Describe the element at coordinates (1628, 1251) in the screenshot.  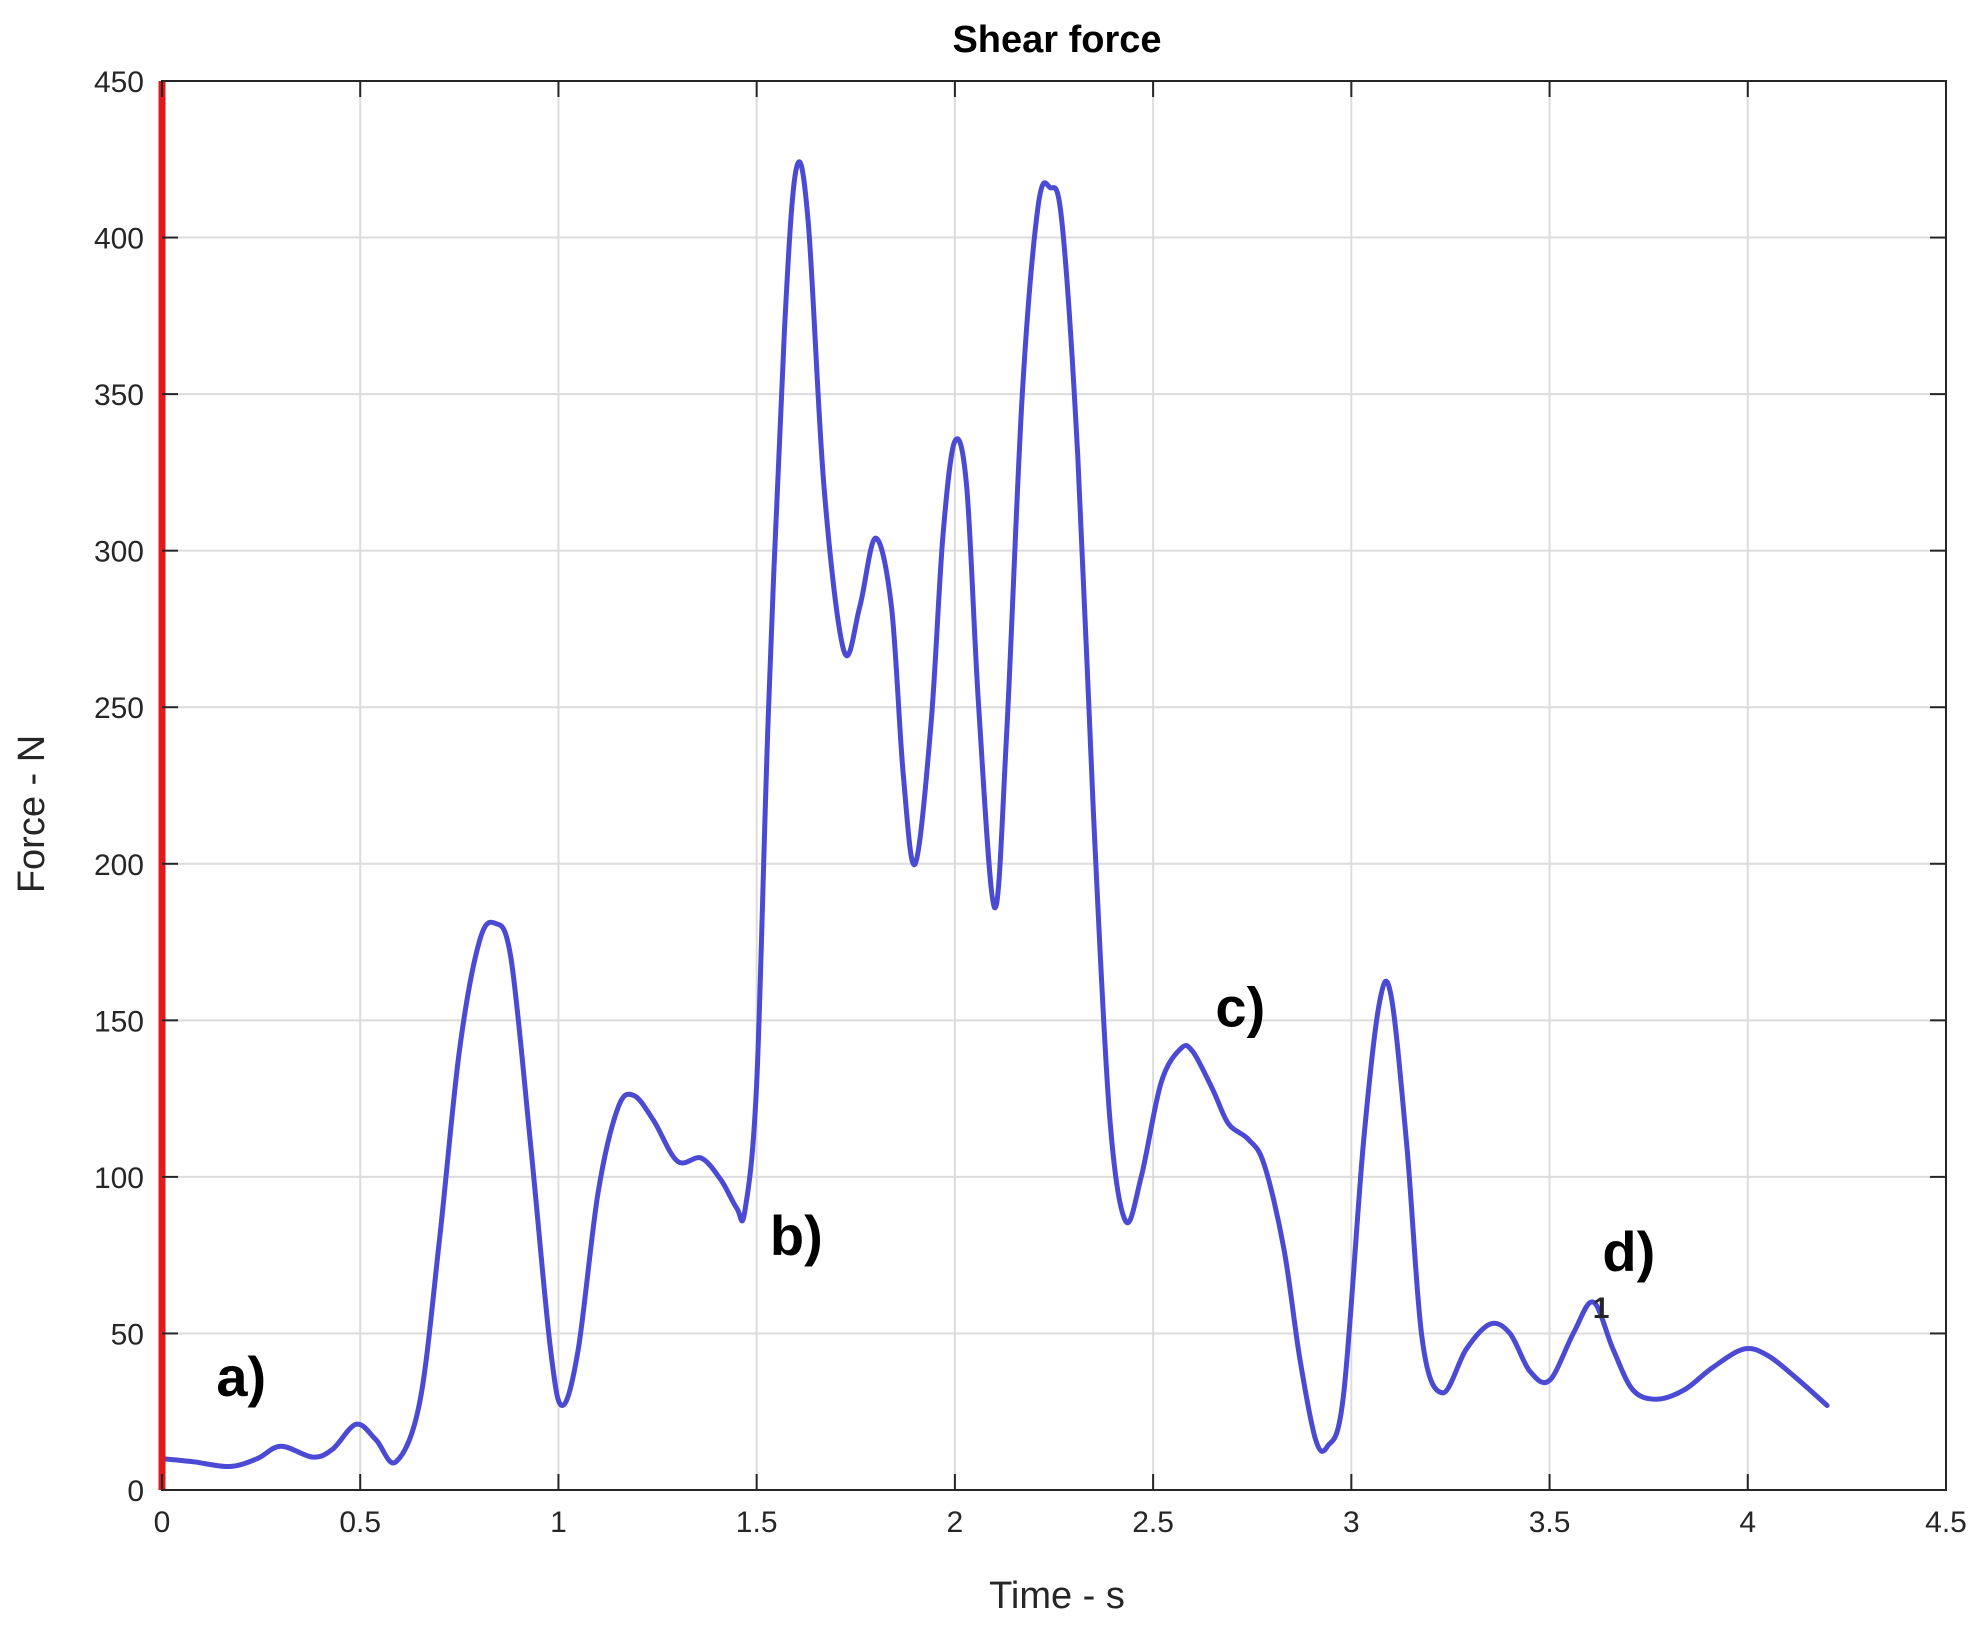
I see `annotation-3: d)` at that location.